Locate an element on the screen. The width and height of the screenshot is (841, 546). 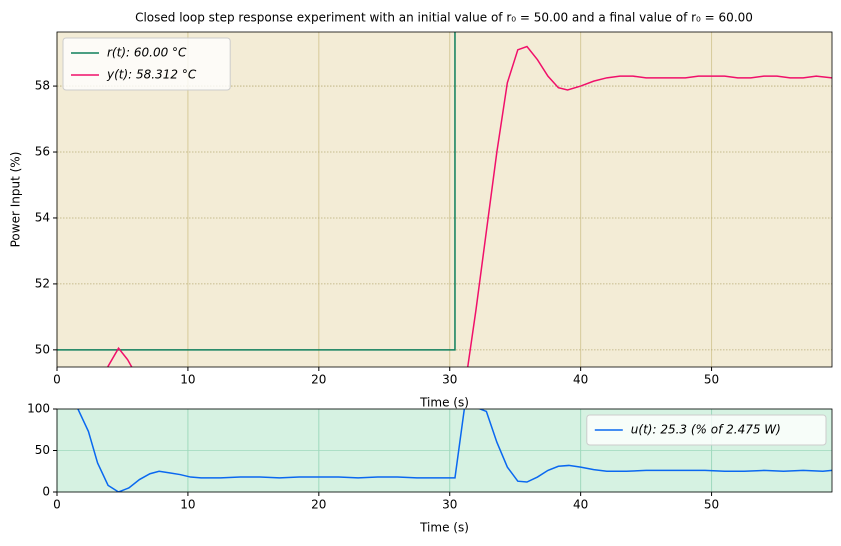
series-line is located at coordinates (454, 450).